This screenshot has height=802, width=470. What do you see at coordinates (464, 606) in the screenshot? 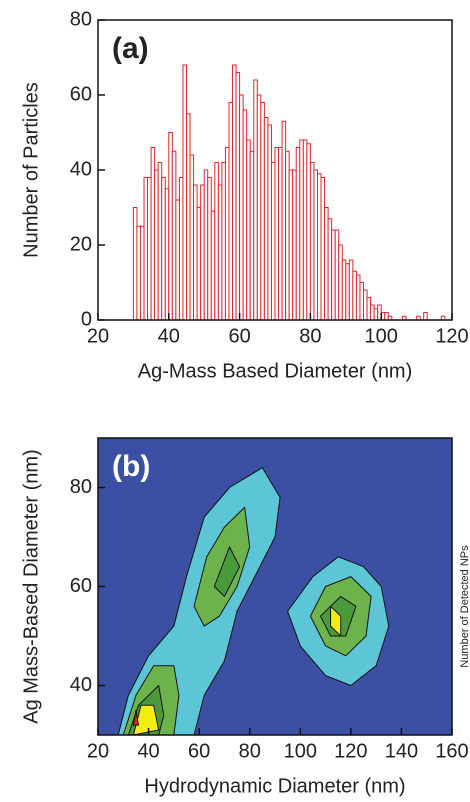
I see `colorbar-label: Number of Detected NPs` at bounding box center [464, 606].